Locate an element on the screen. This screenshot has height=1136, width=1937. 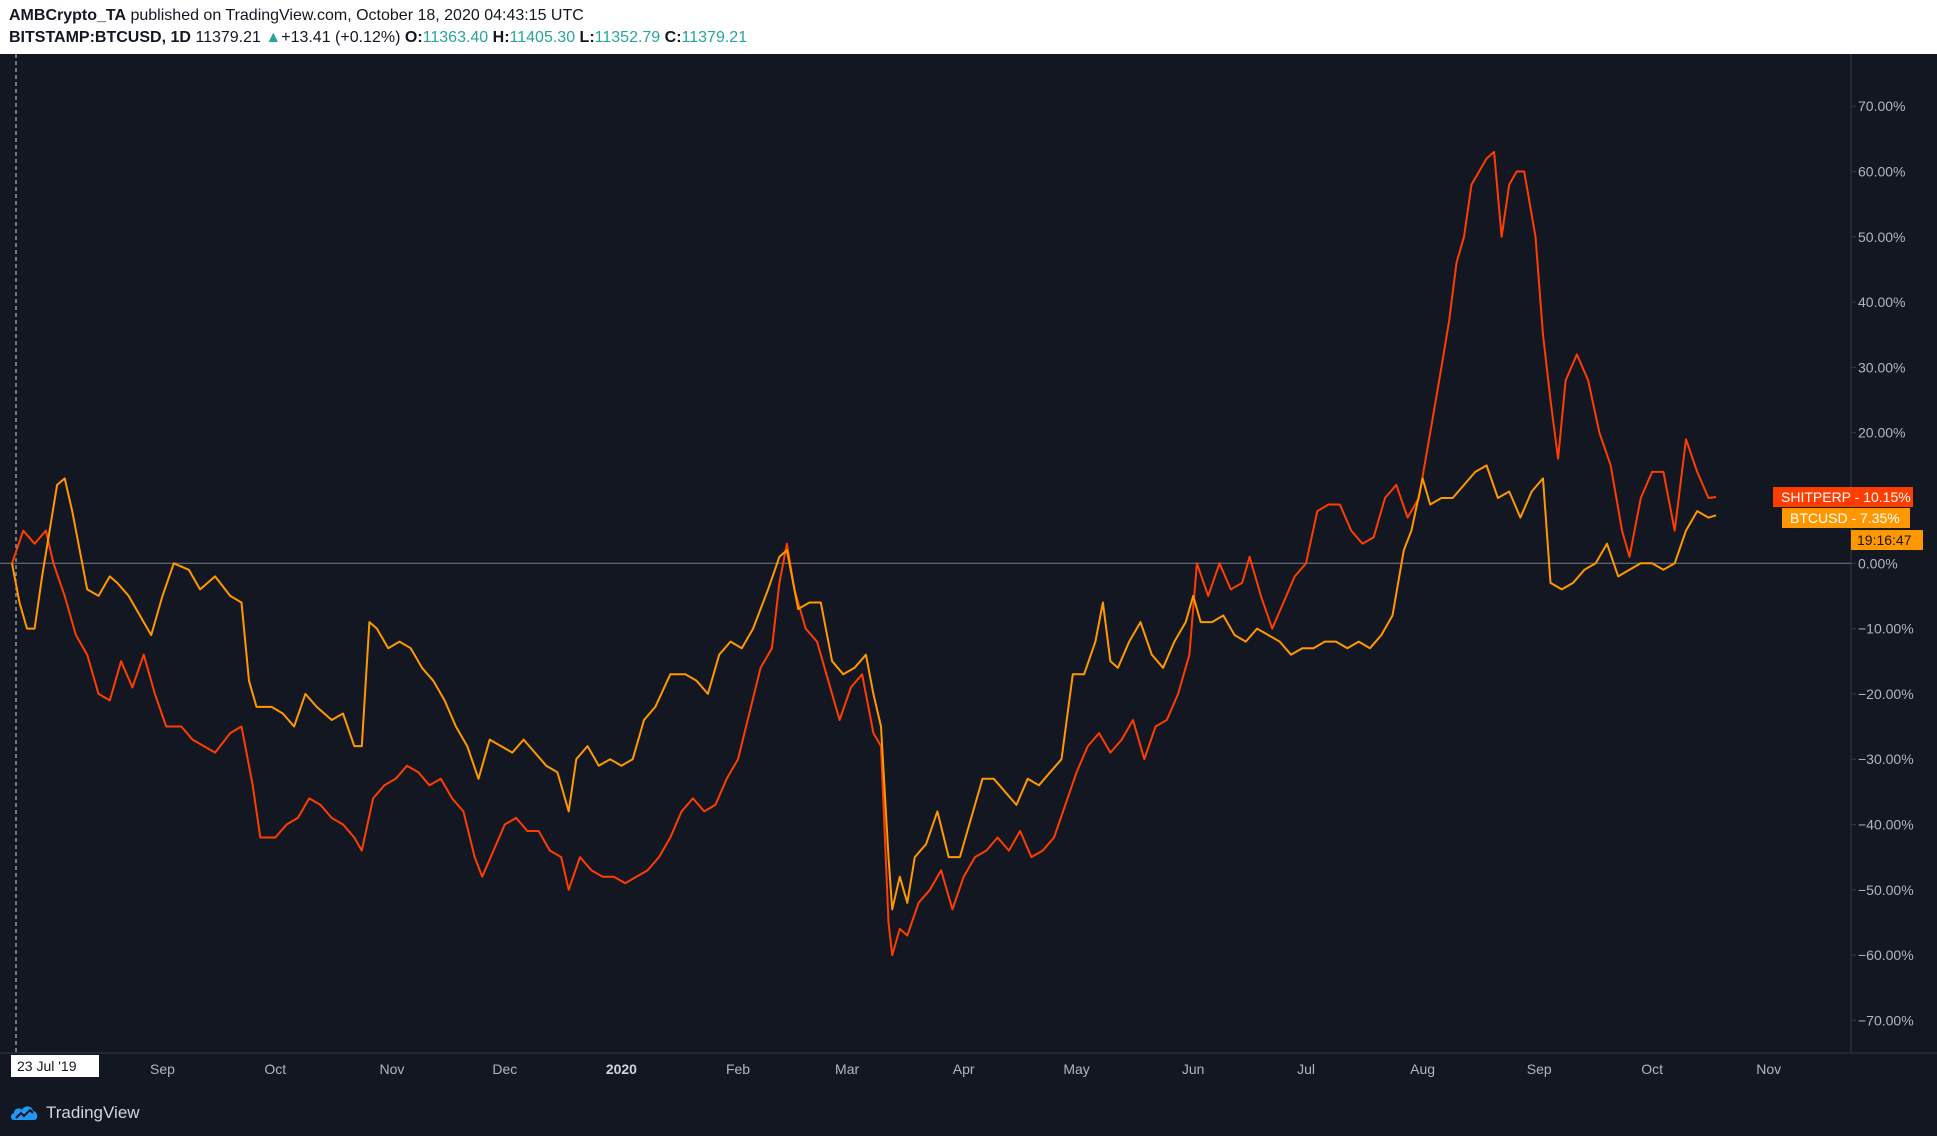
y-tick-label: 40.00% is located at coordinates (1881, 302).